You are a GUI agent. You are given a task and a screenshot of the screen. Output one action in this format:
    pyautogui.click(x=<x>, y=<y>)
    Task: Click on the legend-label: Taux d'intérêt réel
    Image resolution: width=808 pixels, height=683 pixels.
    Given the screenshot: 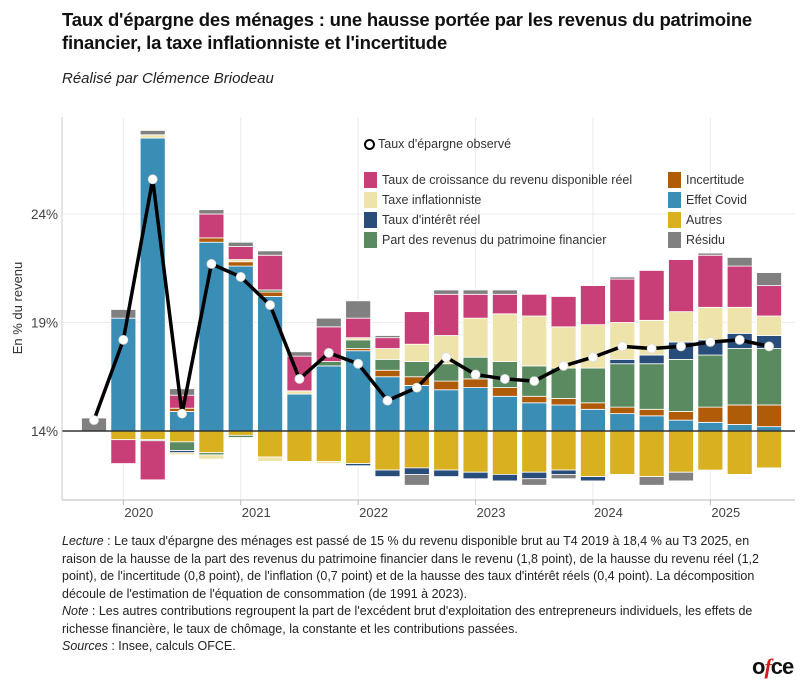 What is the action you would take?
    pyautogui.click(x=431, y=220)
    